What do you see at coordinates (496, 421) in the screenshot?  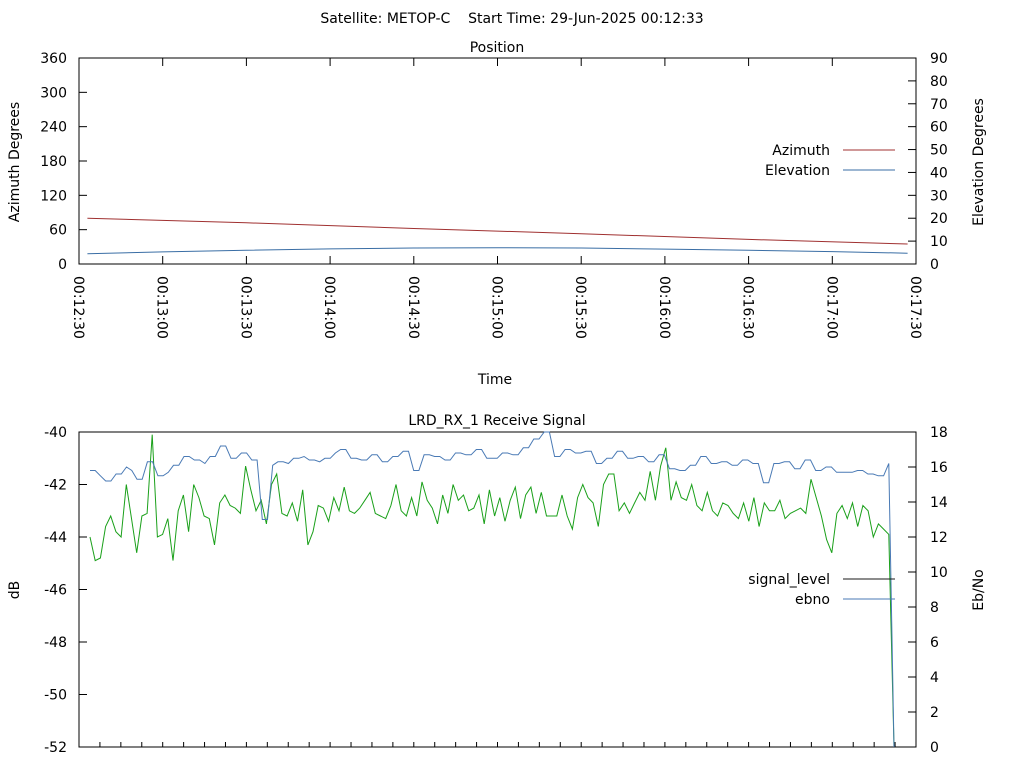 I see `receive-signal-chart-title: LRD_RX_1 Receive Signal` at bounding box center [496, 421].